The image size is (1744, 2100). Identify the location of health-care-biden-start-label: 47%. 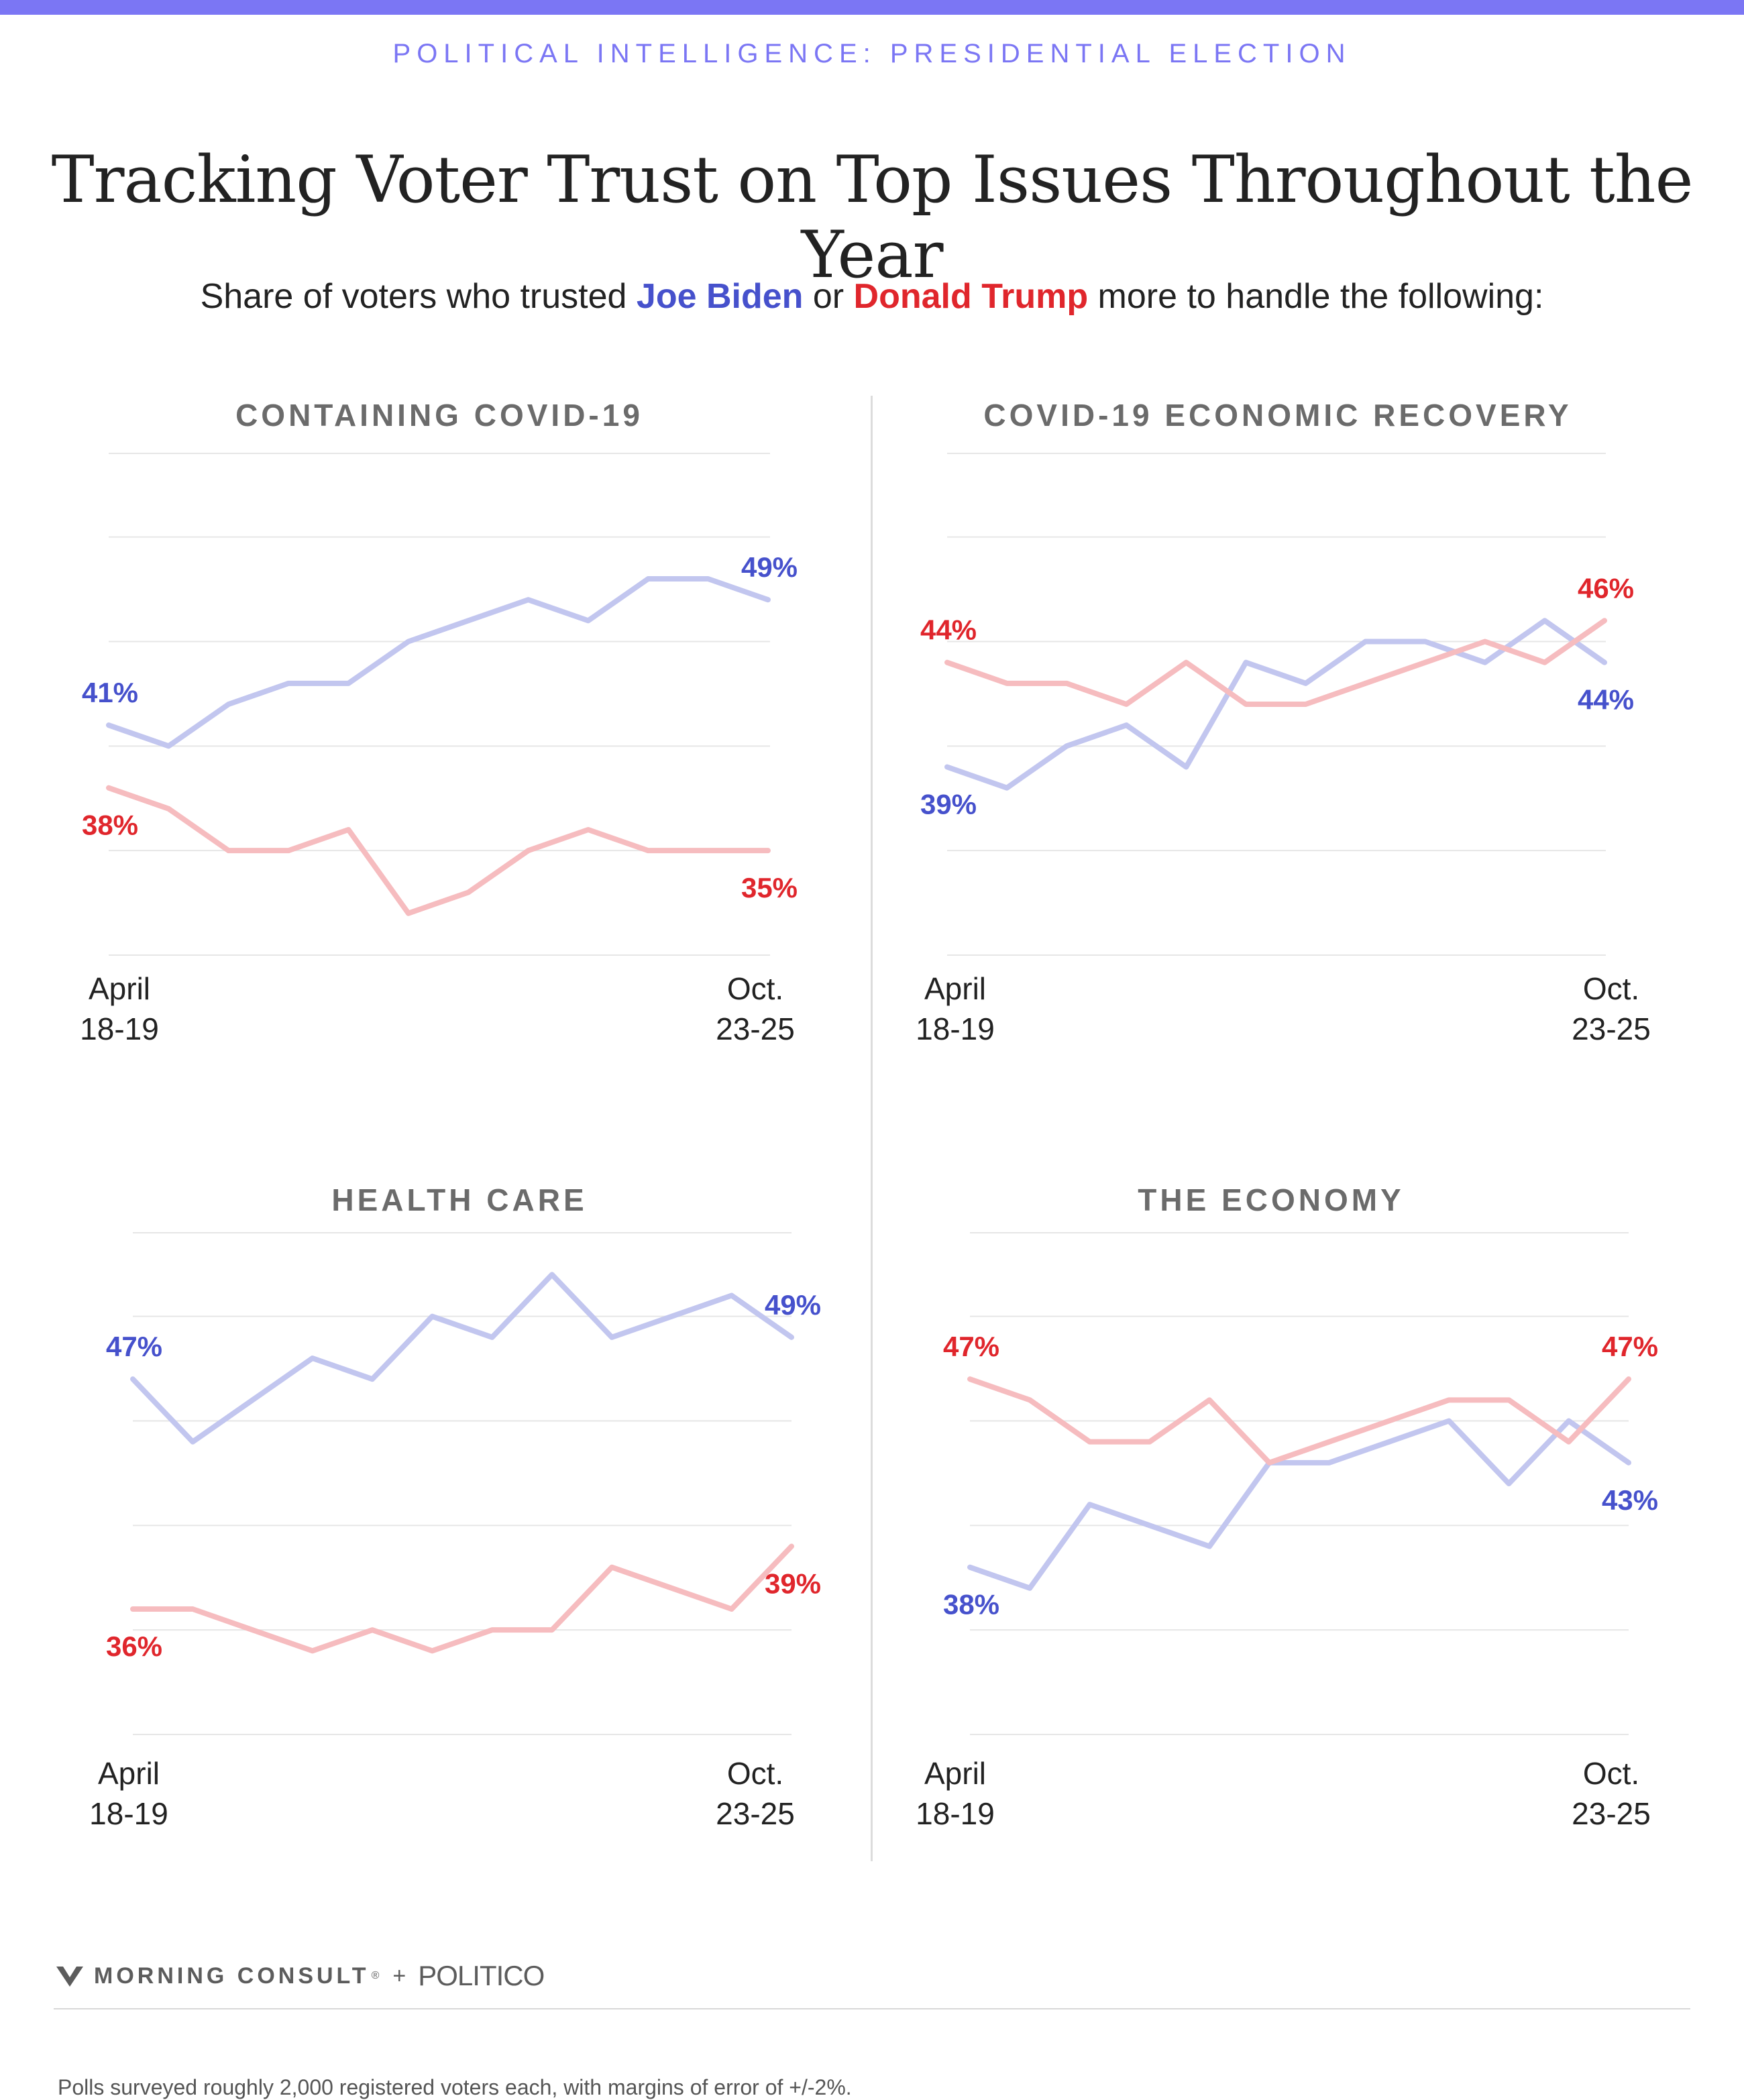
(134, 1346).